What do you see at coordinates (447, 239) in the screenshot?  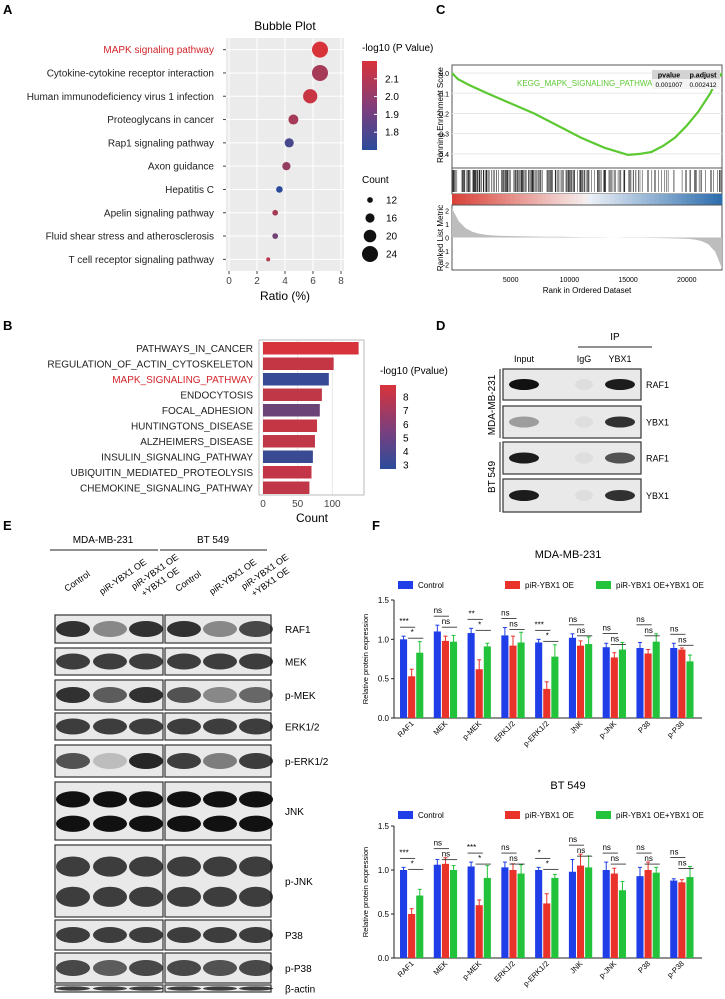 I see `y-tick-label: 0` at bounding box center [447, 239].